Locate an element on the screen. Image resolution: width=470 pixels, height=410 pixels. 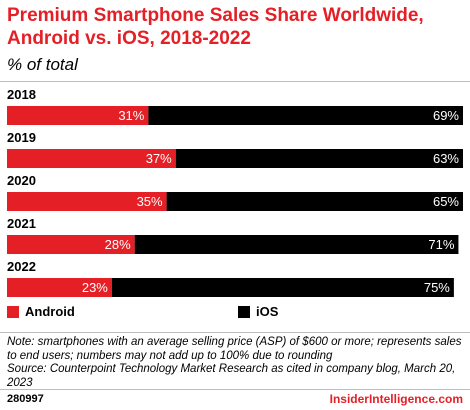
legend-swatch-ios is located at coordinates (244, 311).